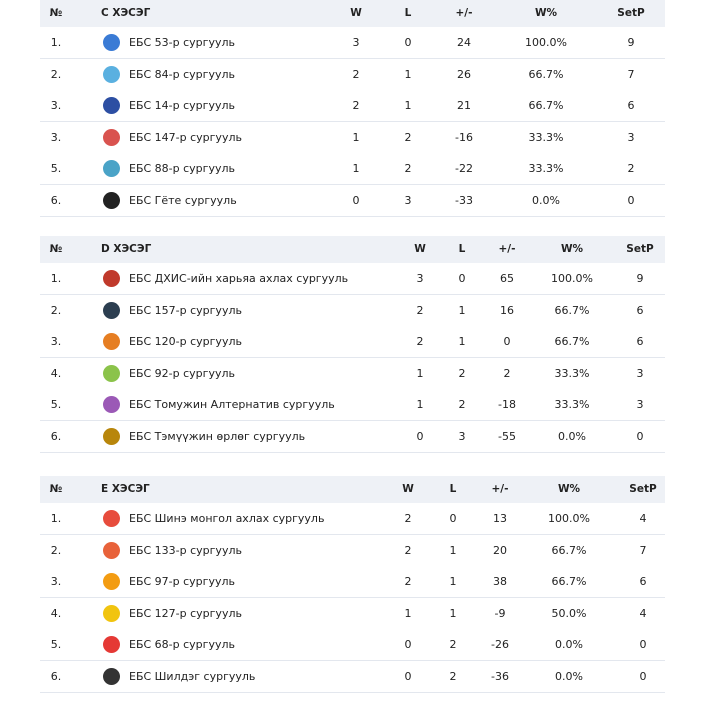 The image size is (720, 720). I want to click on team-name: ЕБС 157-р сургууль, so click(185, 310).